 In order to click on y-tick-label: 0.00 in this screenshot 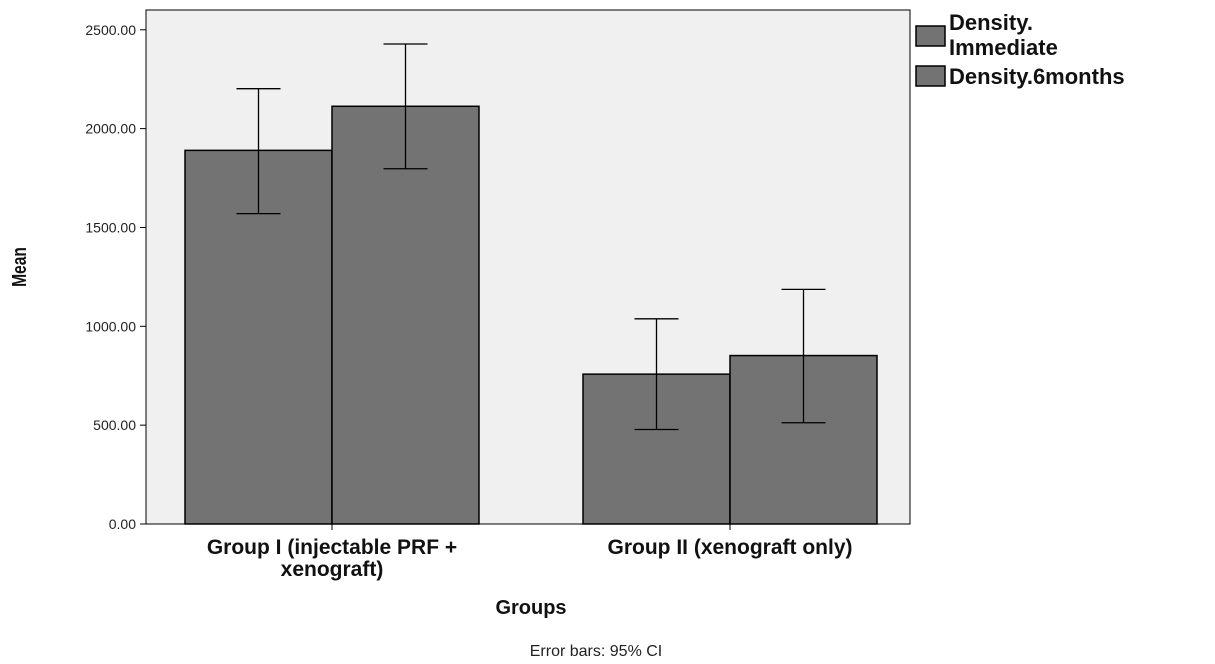, I will do `click(122, 524)`.